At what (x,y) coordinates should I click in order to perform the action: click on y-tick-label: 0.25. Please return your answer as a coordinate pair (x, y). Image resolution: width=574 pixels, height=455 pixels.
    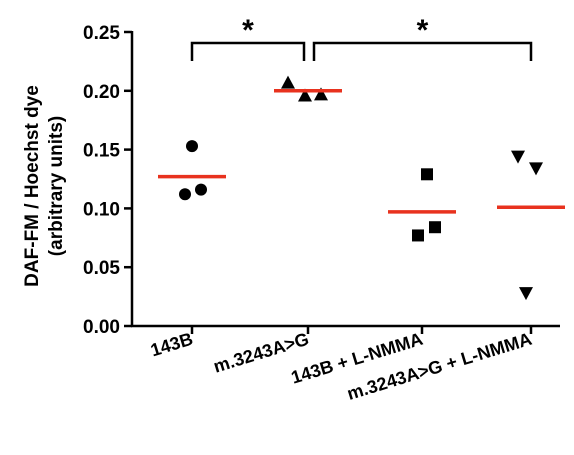
    Looking at the image, I should click on (101, 33).